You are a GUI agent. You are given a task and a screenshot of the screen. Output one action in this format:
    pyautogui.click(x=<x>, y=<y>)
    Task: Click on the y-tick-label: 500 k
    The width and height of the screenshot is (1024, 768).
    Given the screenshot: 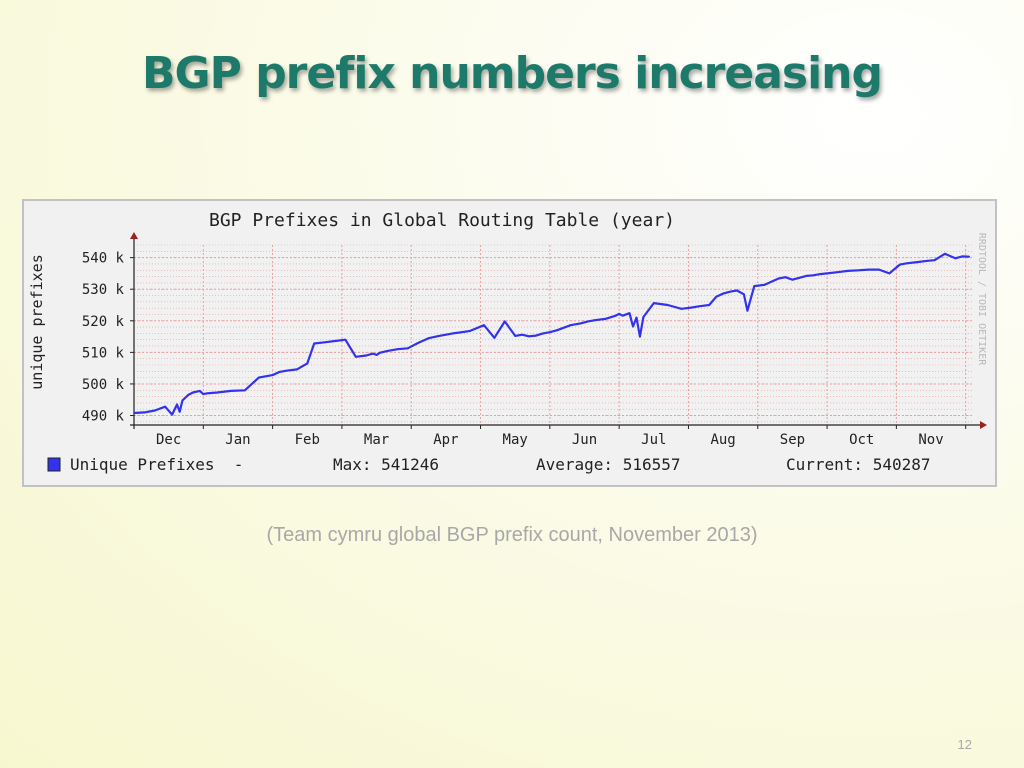 What is the action you would take?
    pyautogui.click(x=103, y=385)
    